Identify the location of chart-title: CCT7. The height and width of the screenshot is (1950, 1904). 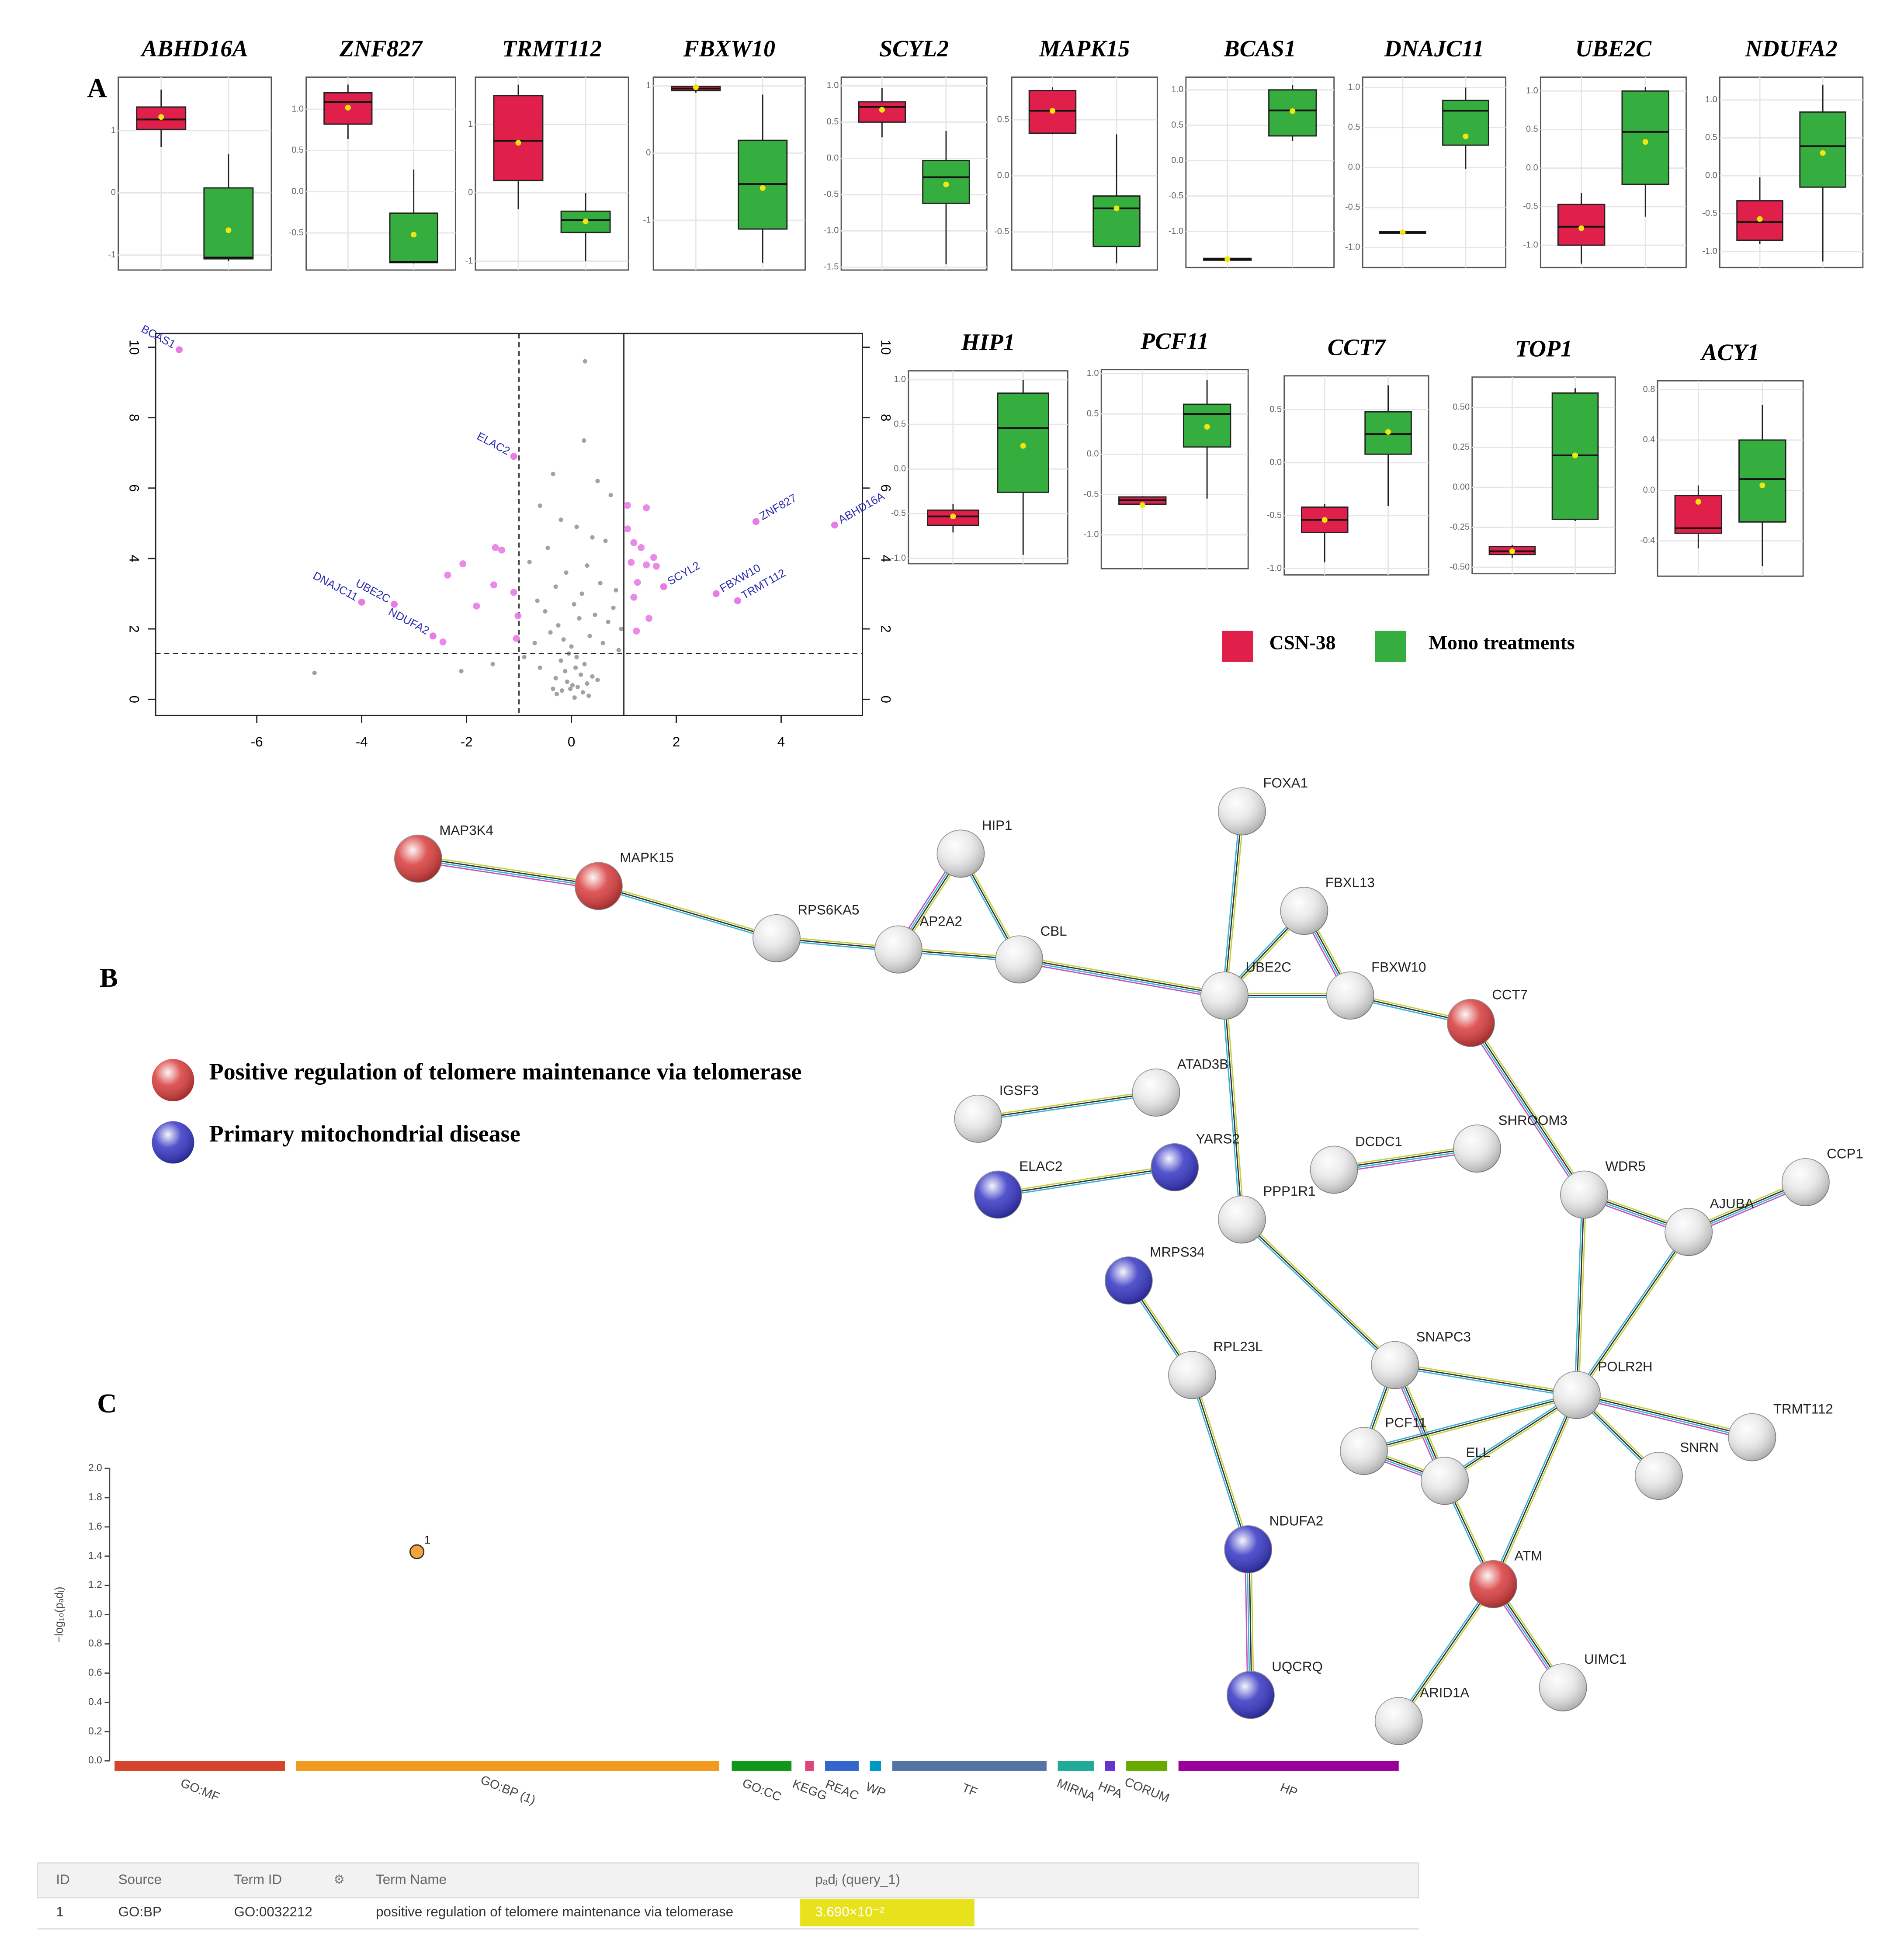
(1357, 347).